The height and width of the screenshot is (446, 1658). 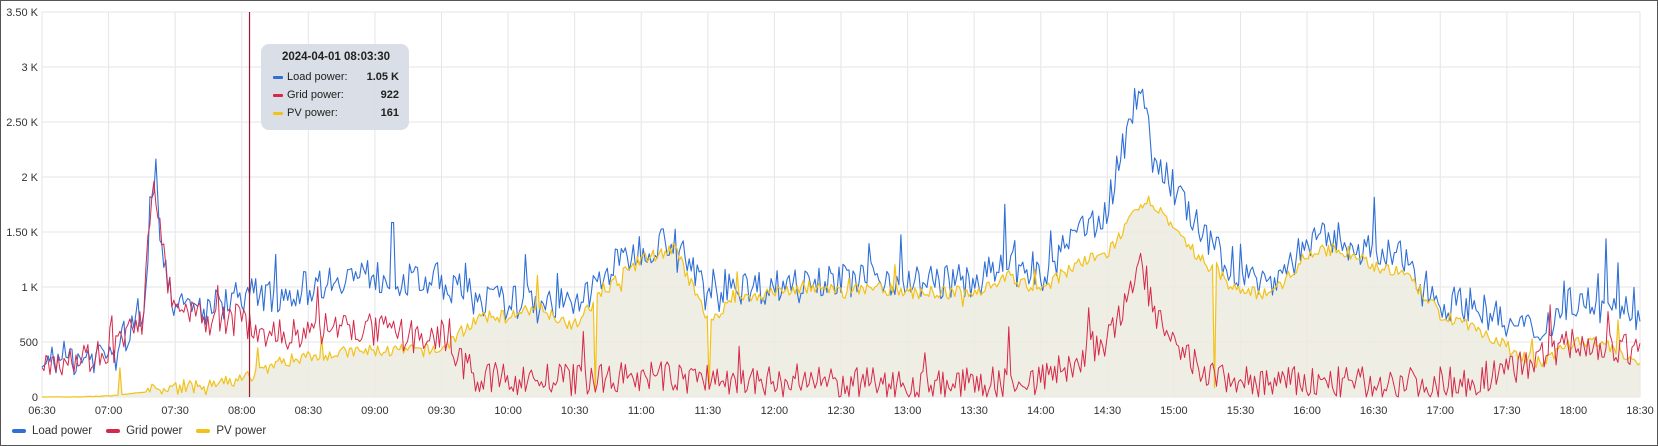 What do you see at coordinates (154, 431) in the screenshot?
I see `legend-label: Grid power` at bounding box center [154, 431].